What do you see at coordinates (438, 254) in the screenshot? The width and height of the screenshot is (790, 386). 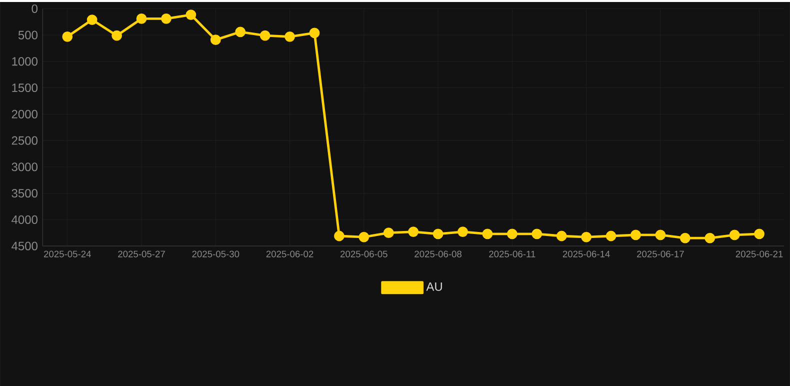 I see `x-tick-label: 2025-06-08` at bounding box center [438, 254].